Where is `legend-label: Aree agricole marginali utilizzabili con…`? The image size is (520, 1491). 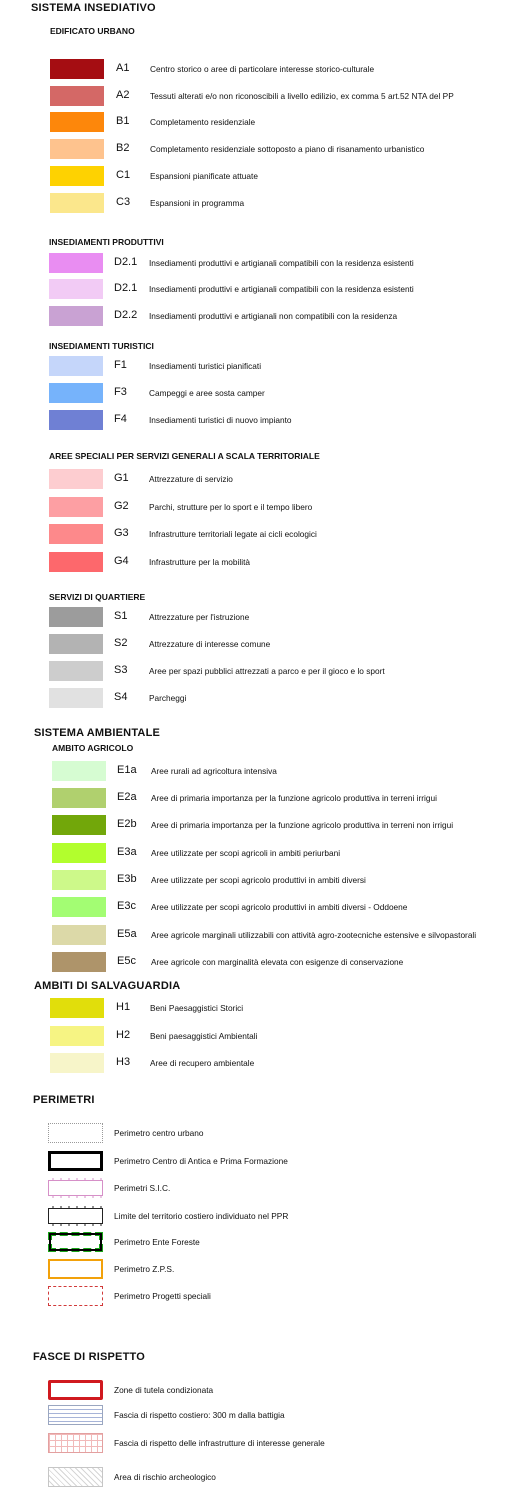 legend-label: Aree agricole marginali utilizzabili con… is located at coordinates (314, 935).